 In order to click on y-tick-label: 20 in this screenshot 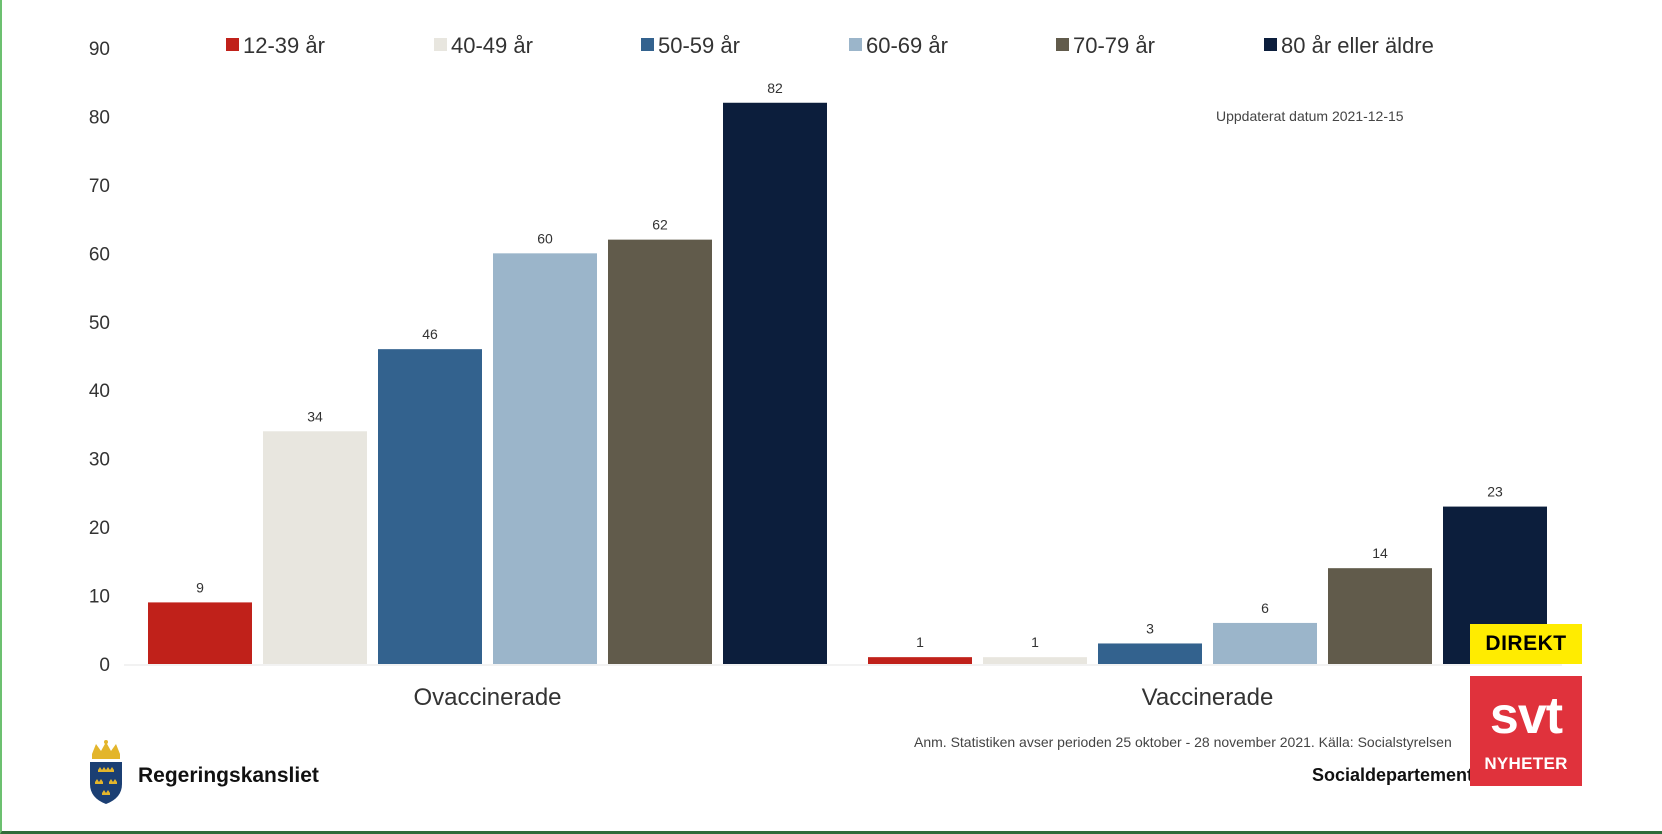, I will do `click(99, 528)`.